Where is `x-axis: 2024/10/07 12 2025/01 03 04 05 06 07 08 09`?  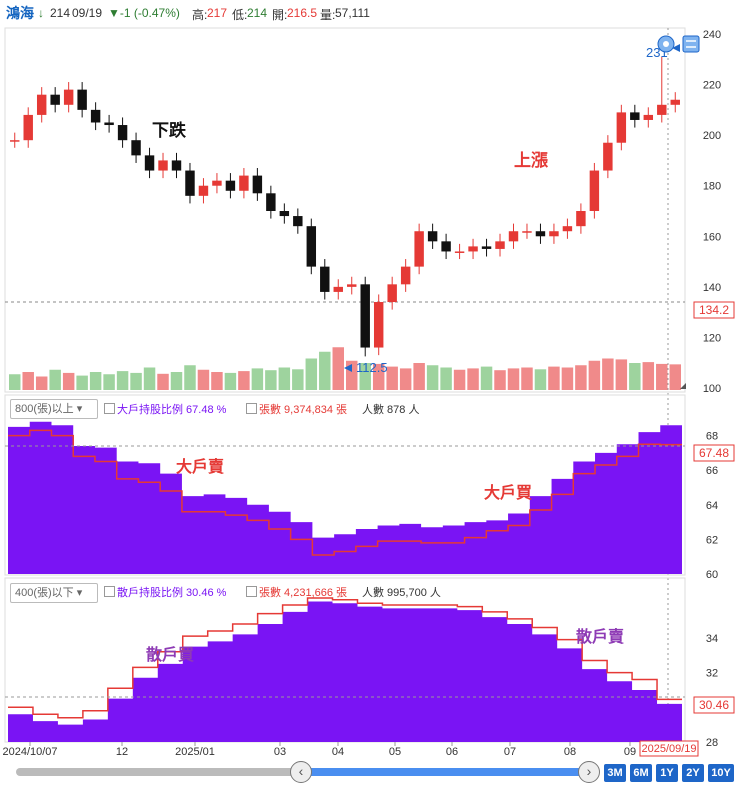
x-axis: 2024/10/07 12 2025/01 03 04 05 06 07 08 09 is located at coordinates (319, 750).